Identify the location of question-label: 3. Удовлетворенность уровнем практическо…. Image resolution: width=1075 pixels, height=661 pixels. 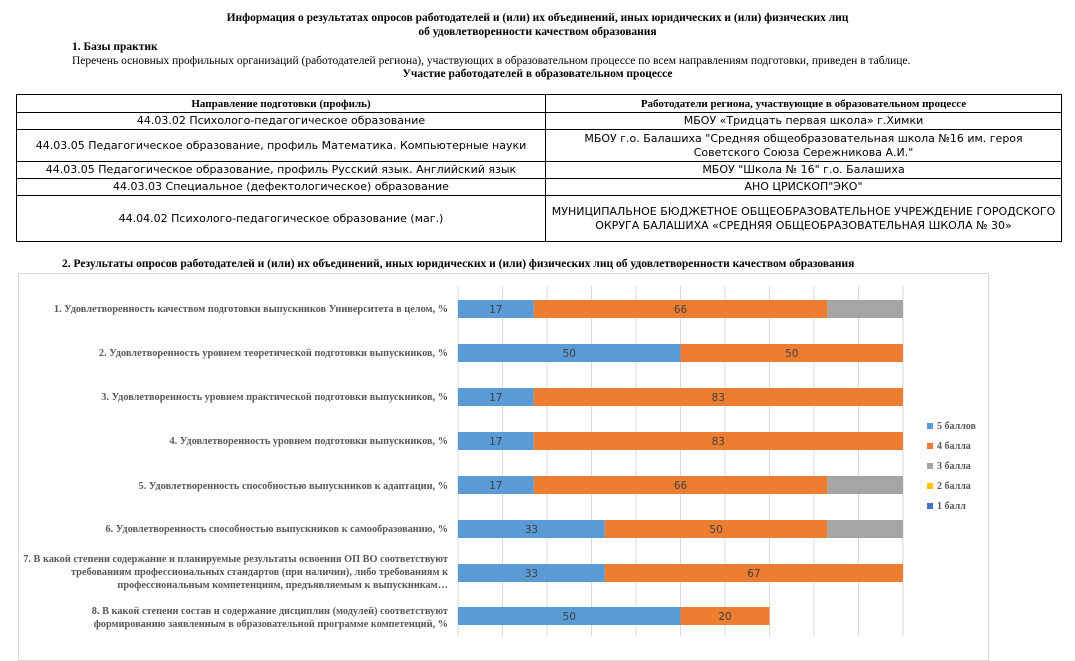
(274, 397).